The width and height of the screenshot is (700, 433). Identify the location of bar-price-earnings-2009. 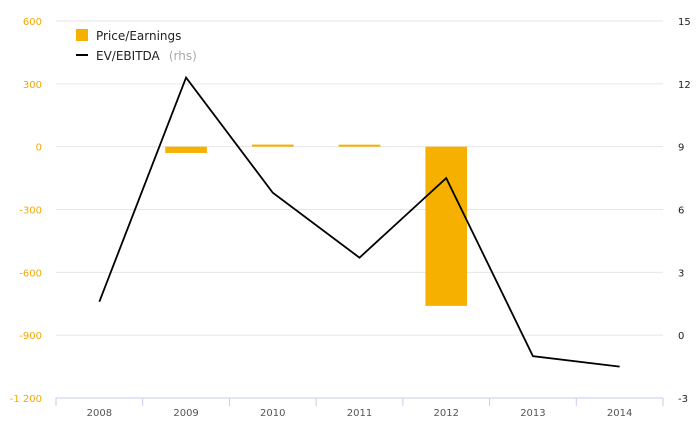
(186, 149).